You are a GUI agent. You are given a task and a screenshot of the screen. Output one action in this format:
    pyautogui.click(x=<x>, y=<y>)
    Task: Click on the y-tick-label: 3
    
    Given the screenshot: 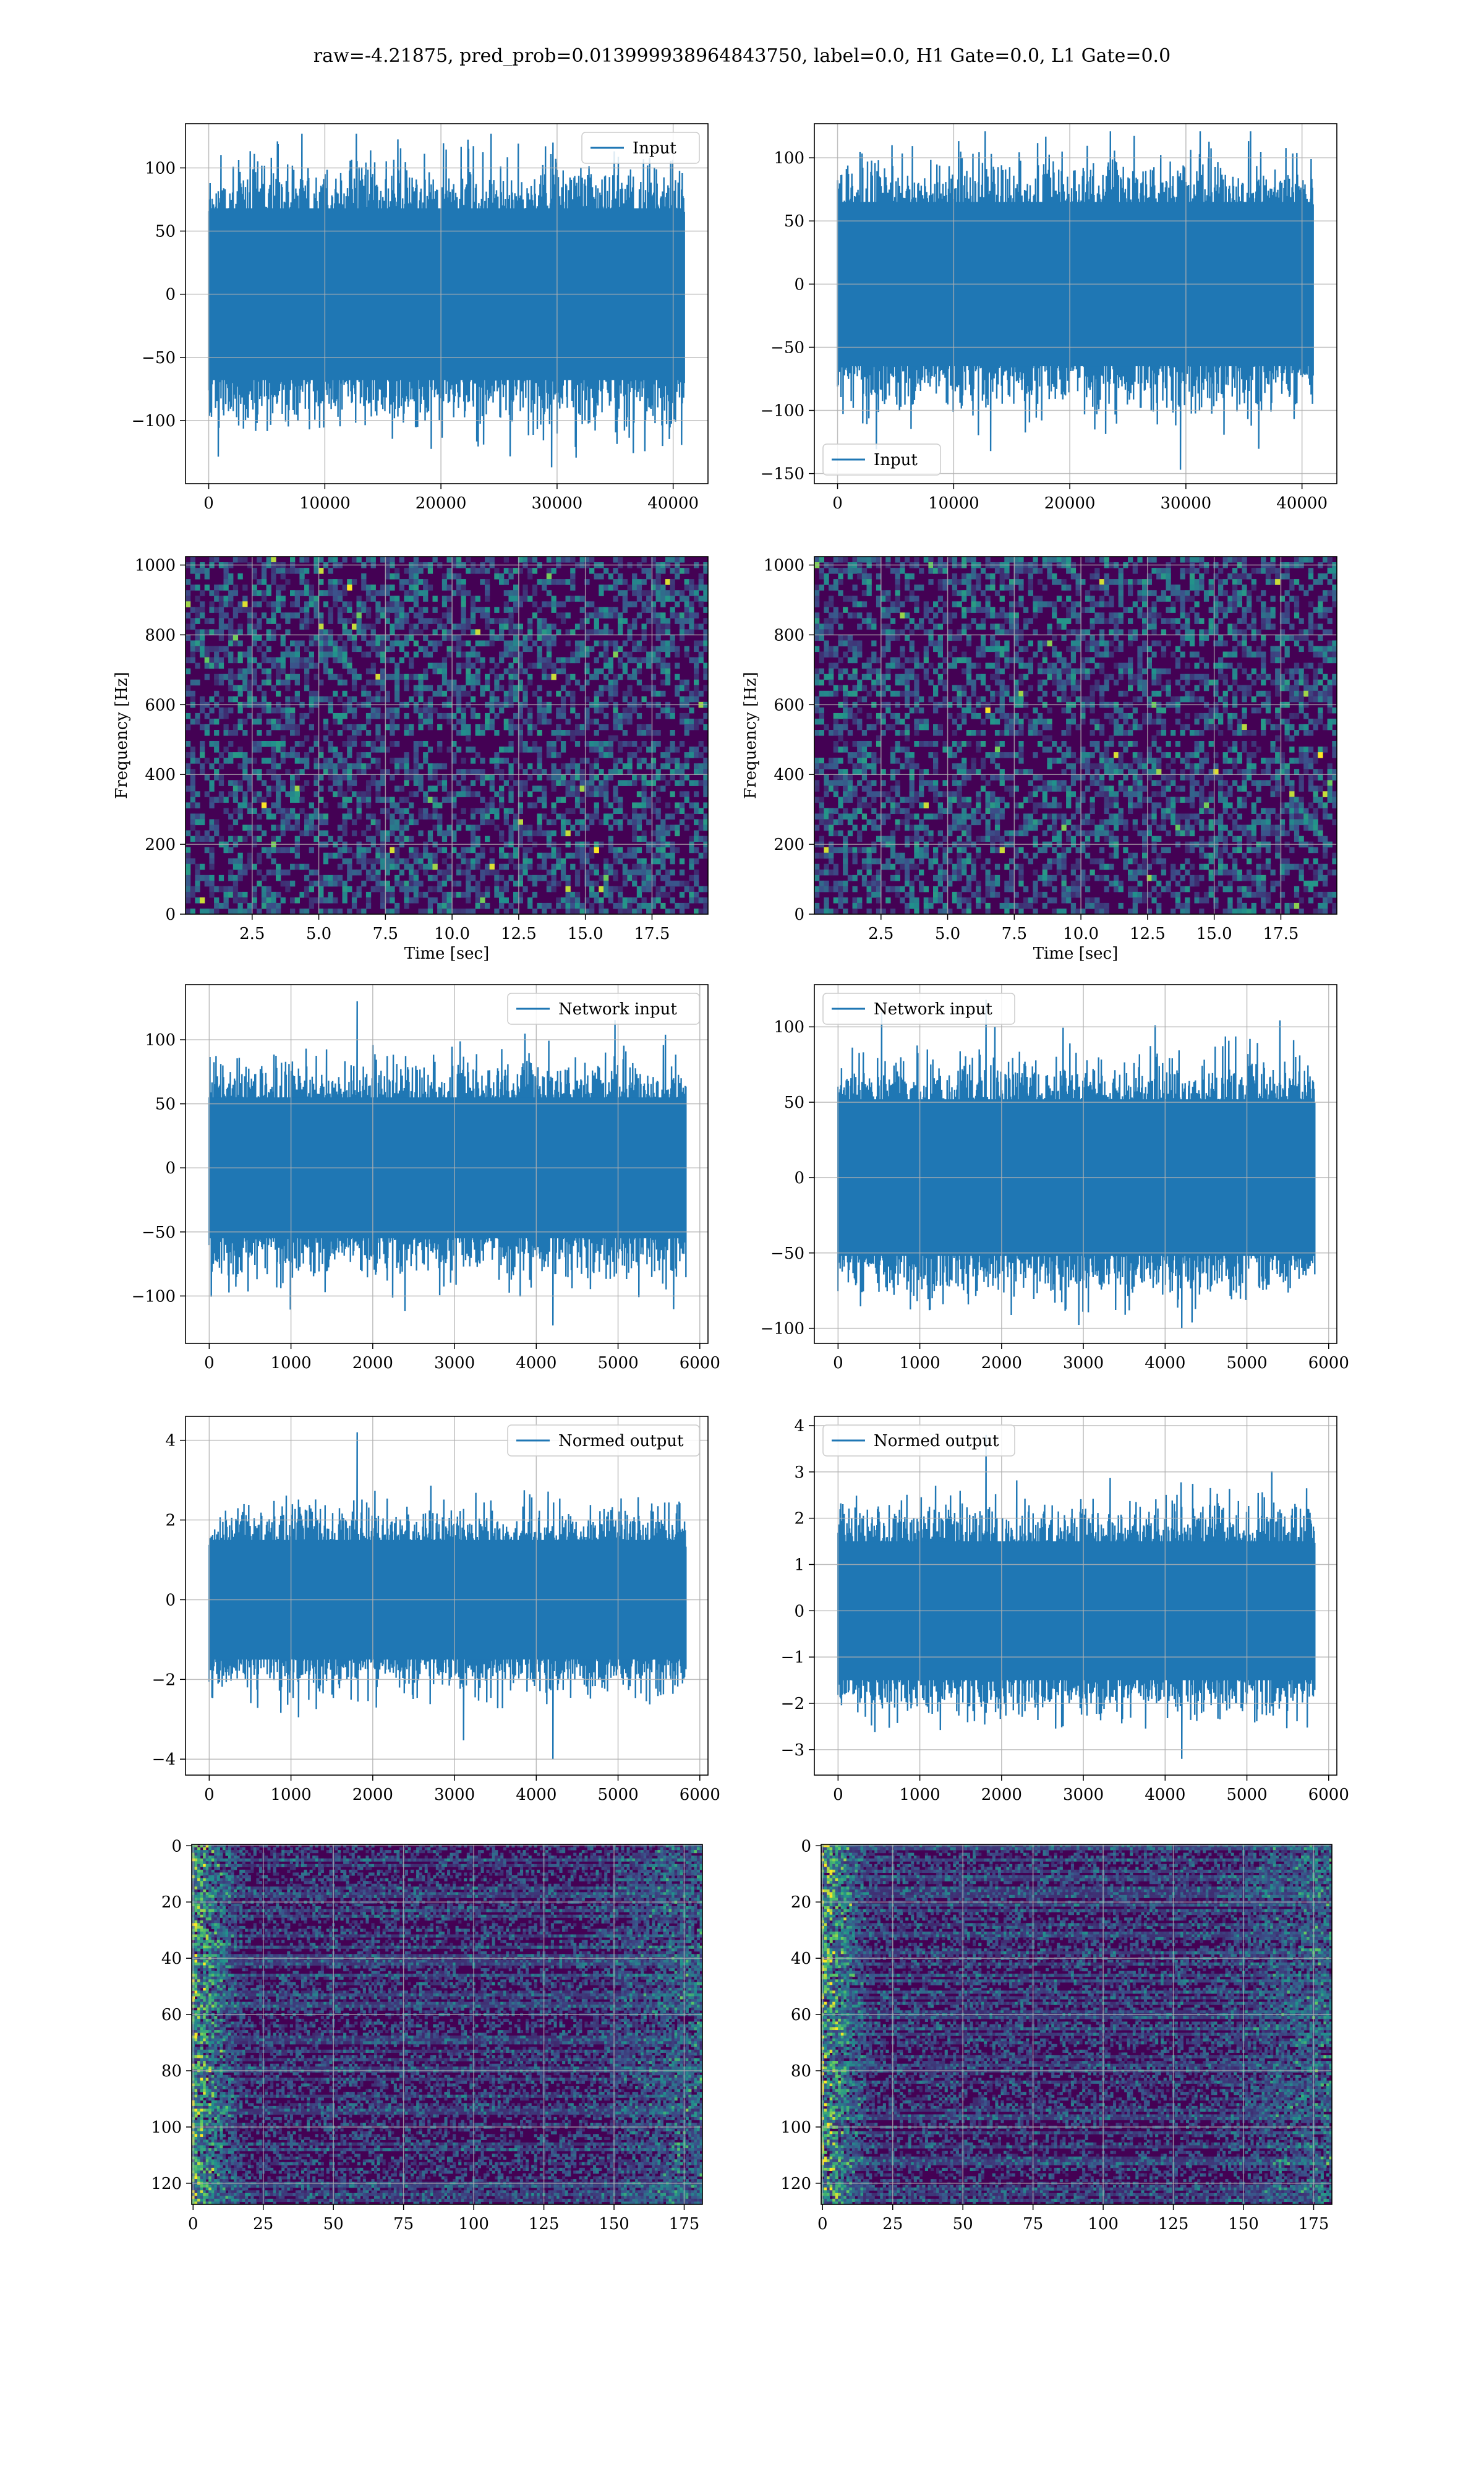 What is the action you would take?
    pyautogui.click(x=799, y=1473)
    